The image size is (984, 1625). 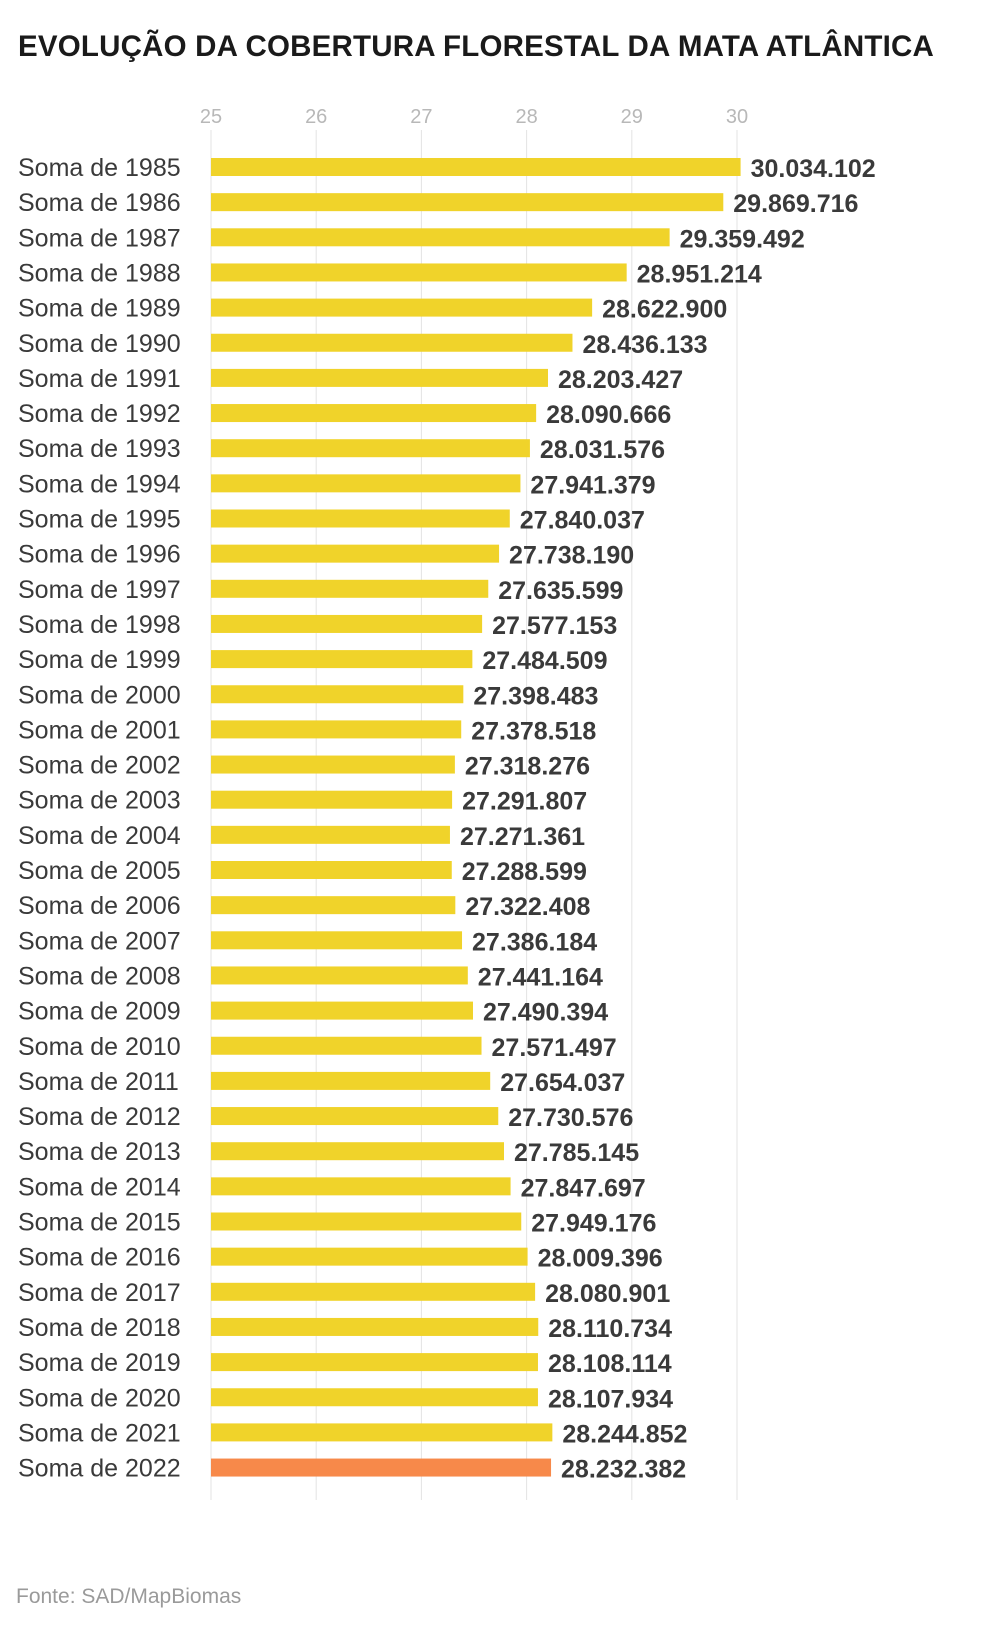 What do you see at coordinates (99, 871) in the screenshot?
I see `category-label-20: Soma de 2005` at bounding box center [99, 871].